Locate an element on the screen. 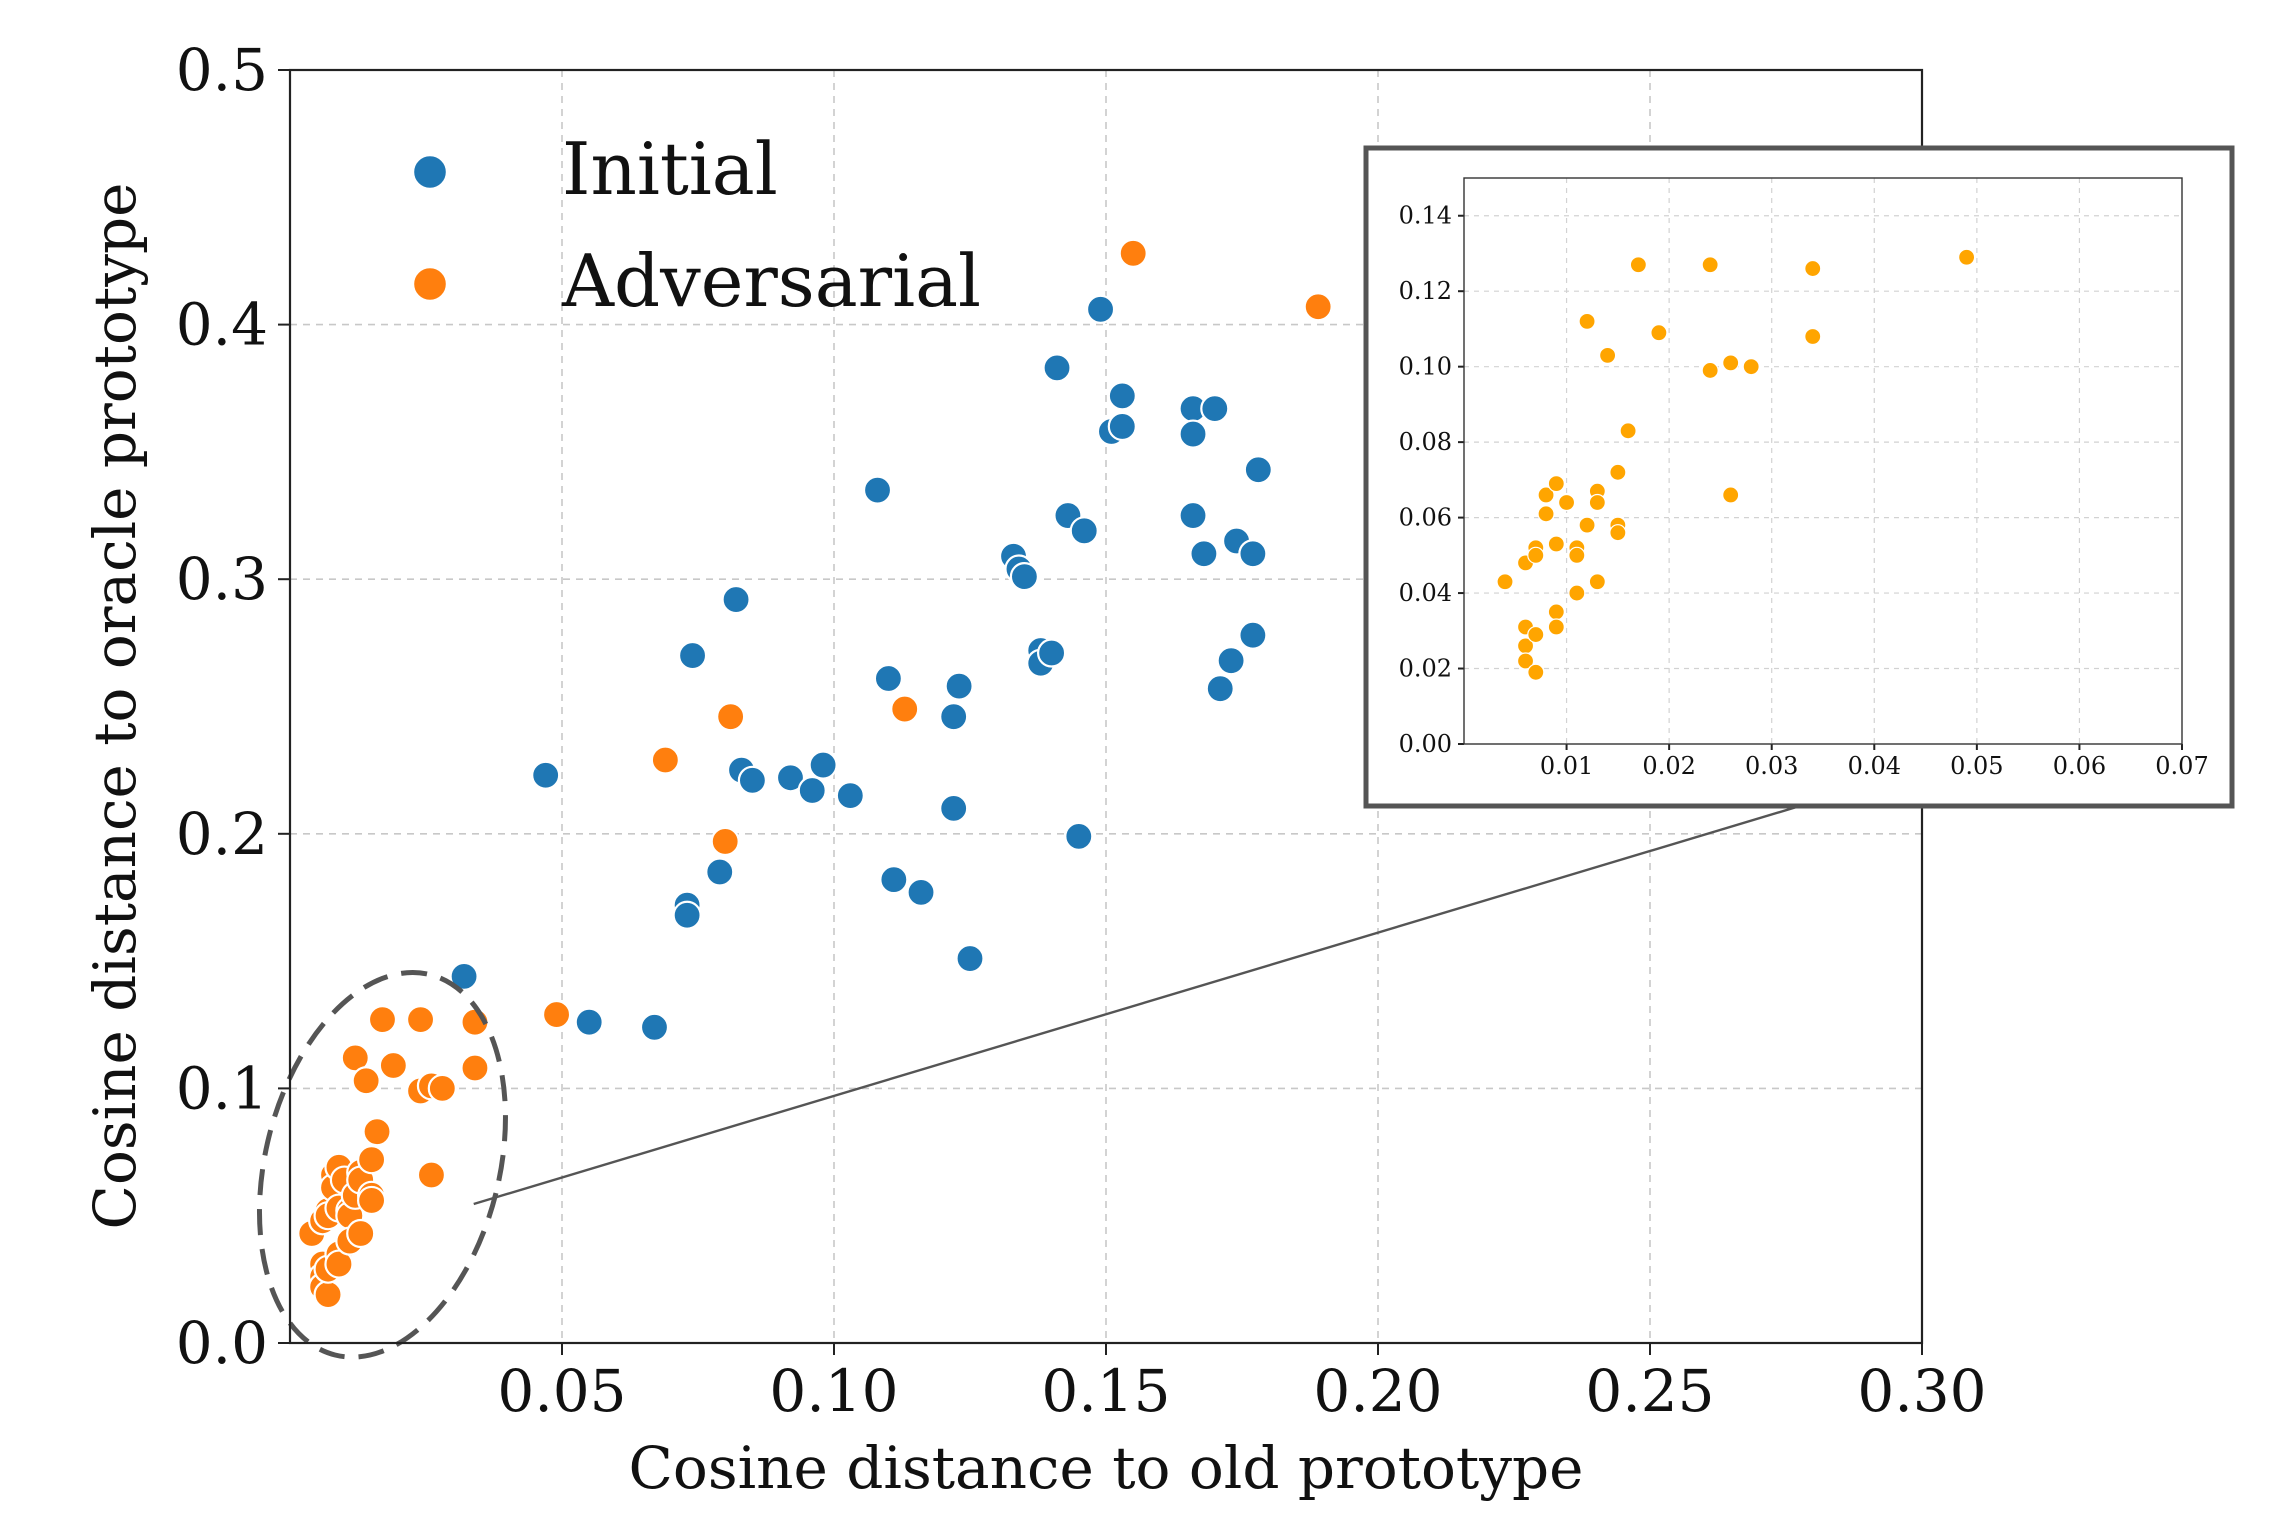 The width and height of the screenshot is (2272, 1519). x-tick-label: 0.05 is located at coordinates (561, 1391).